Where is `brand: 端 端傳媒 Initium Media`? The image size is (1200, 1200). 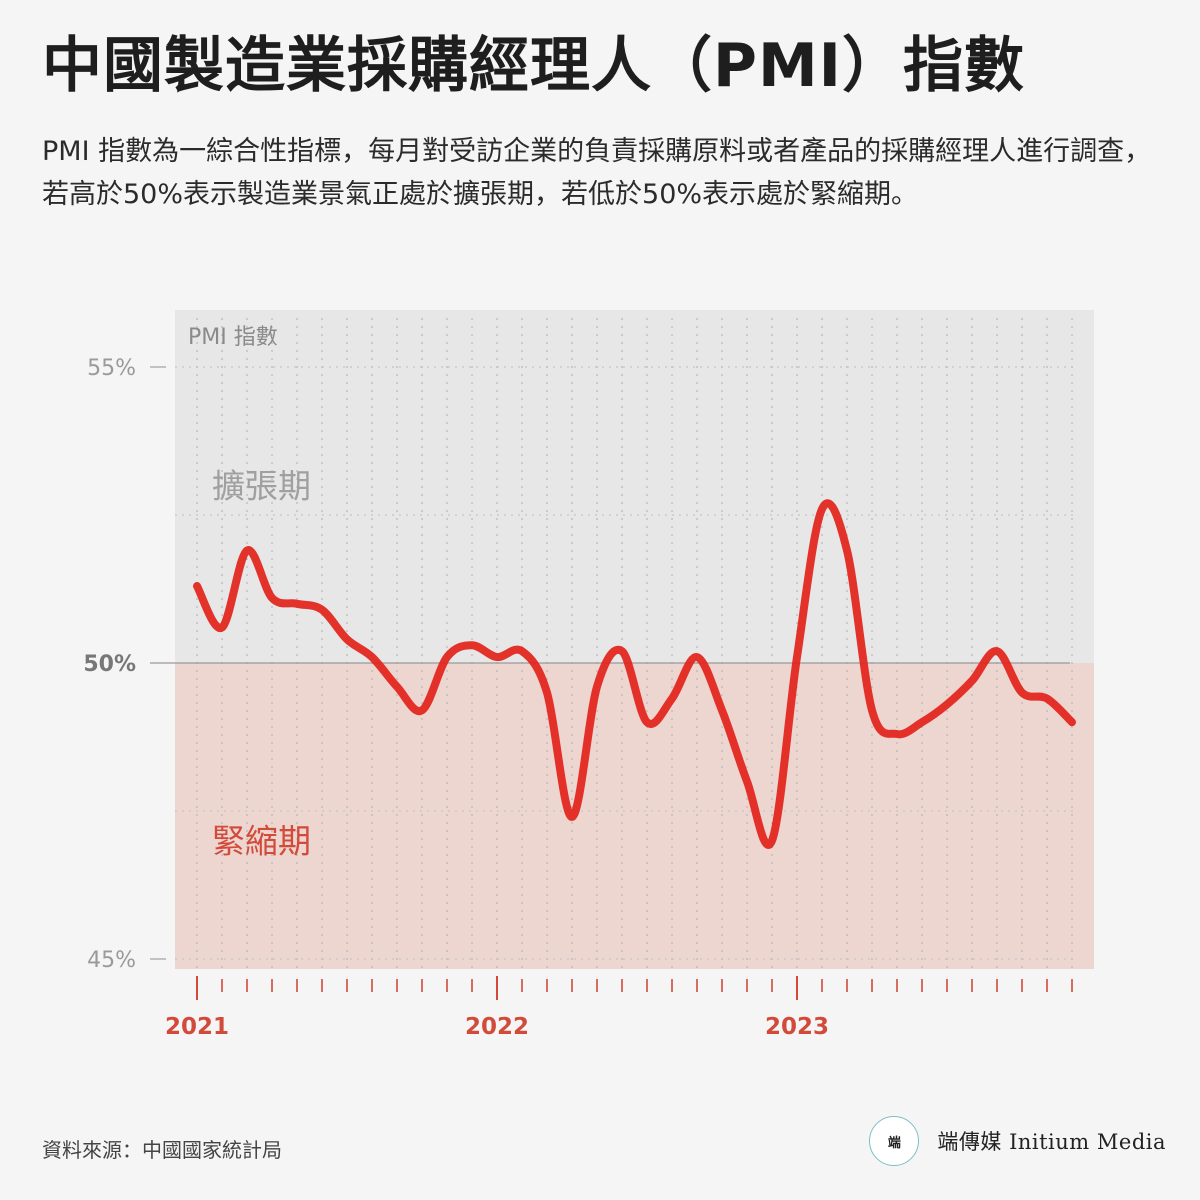 brand: 端 端傳媒 Initium Media is located at coordinates (1017, 1141).